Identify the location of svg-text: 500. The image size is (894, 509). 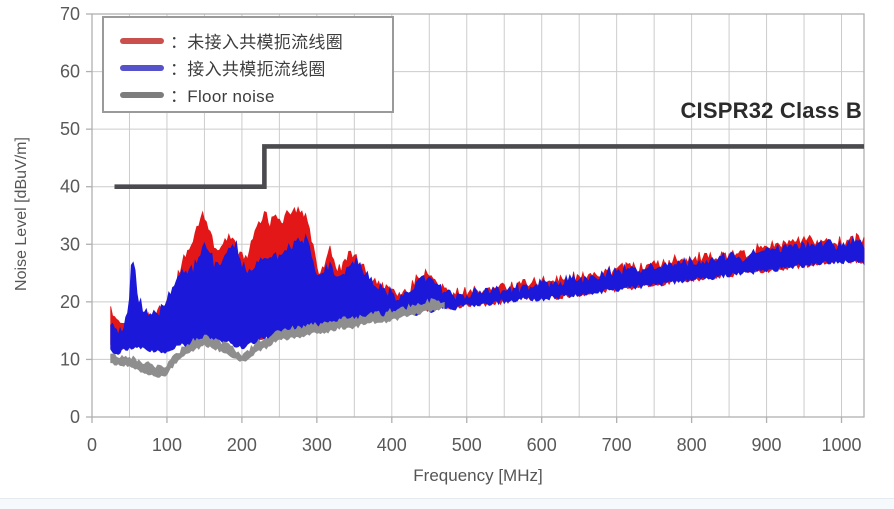
(467, 445).